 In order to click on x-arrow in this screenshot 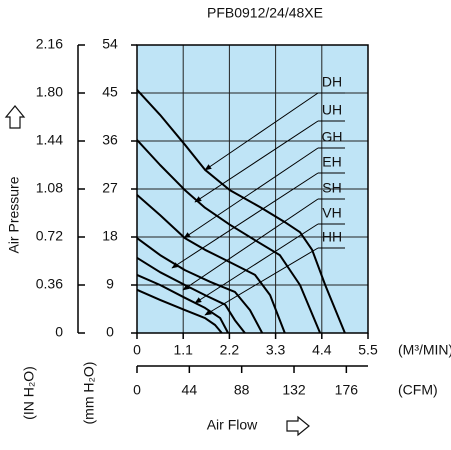, I will do `click(298, 426)`.